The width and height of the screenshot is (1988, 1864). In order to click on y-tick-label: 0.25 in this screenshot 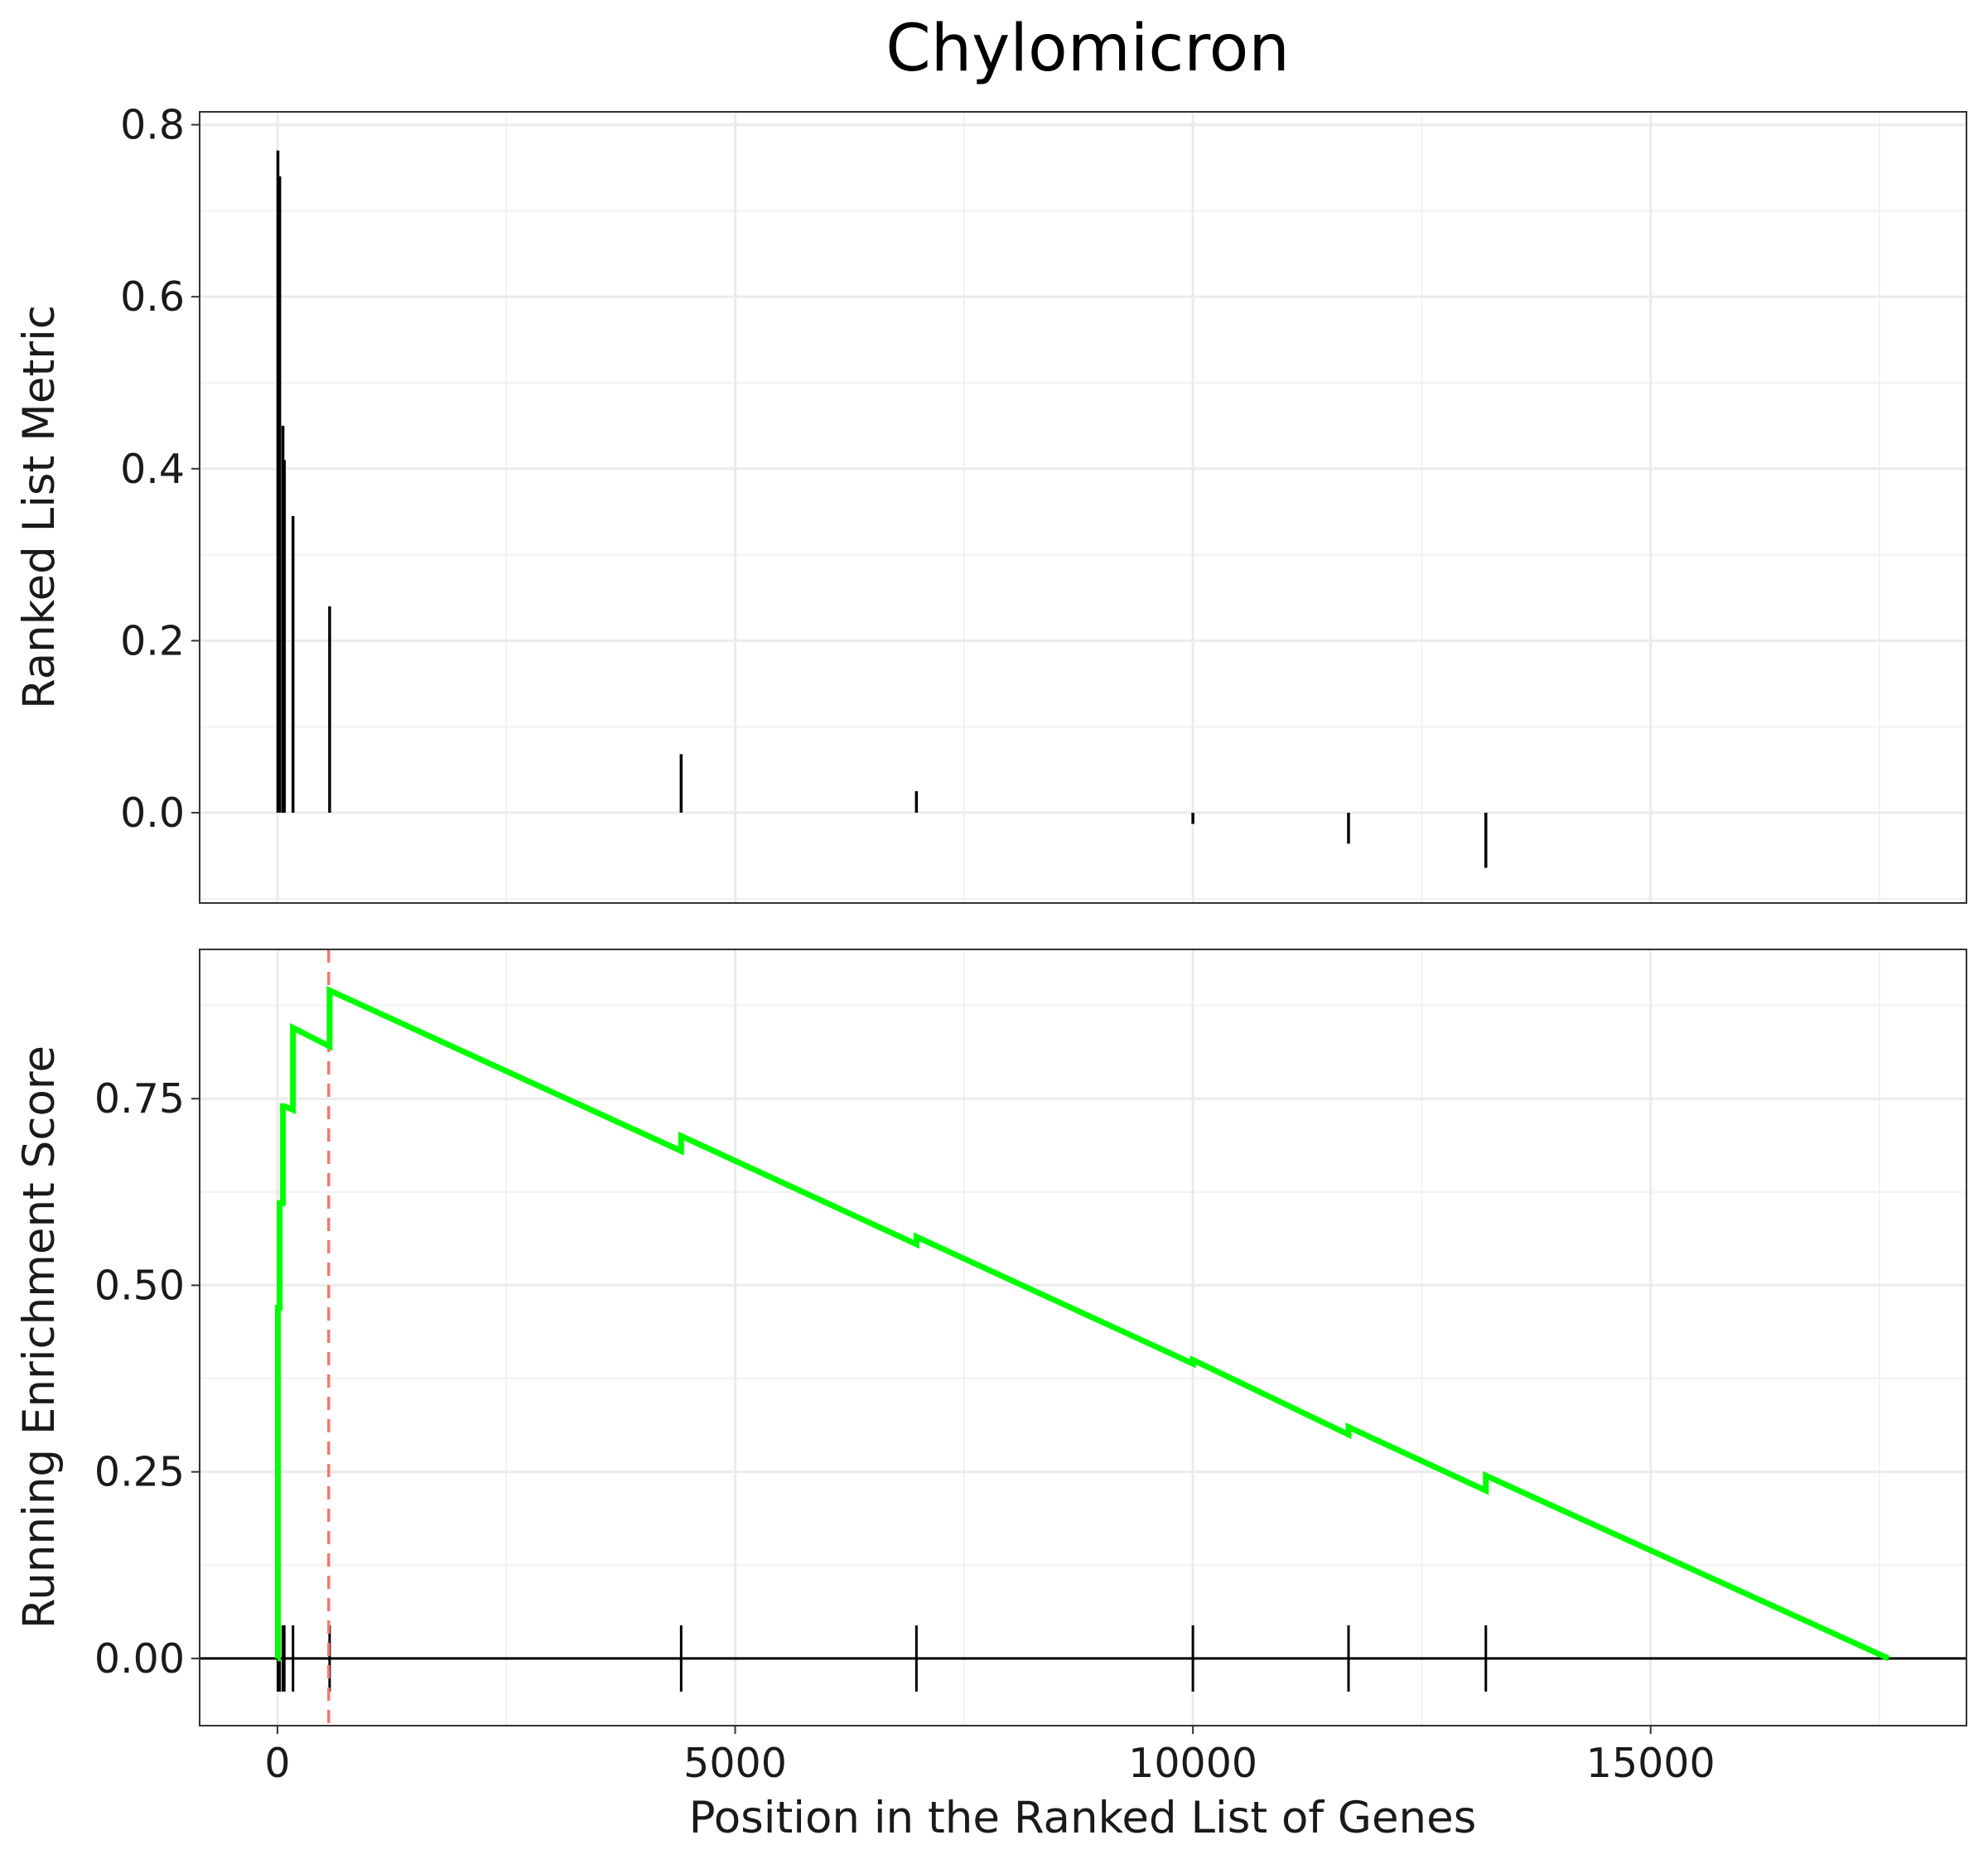, I will do `click(139, 1472)`.